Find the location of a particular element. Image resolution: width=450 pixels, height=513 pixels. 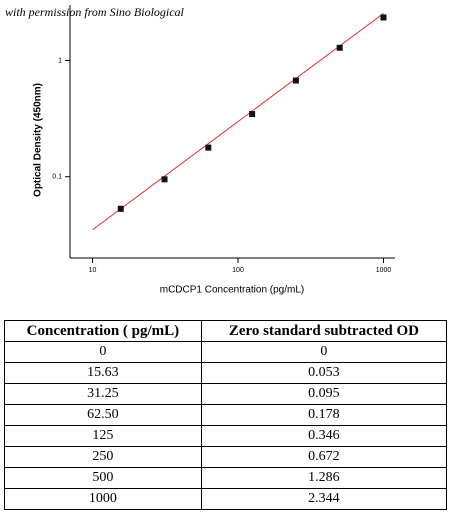

table-cell: 0.178 is located at coordinates (324, 415).